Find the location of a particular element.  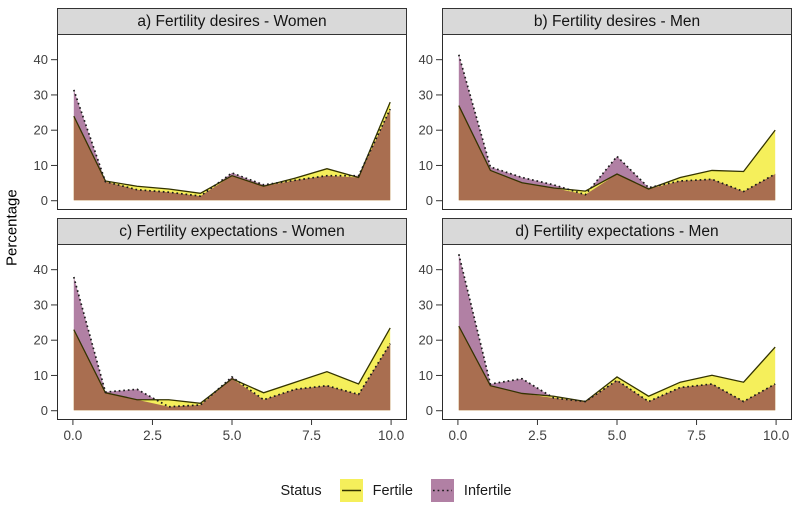

panel-a-plot-area is located at coordinates (232, 122).